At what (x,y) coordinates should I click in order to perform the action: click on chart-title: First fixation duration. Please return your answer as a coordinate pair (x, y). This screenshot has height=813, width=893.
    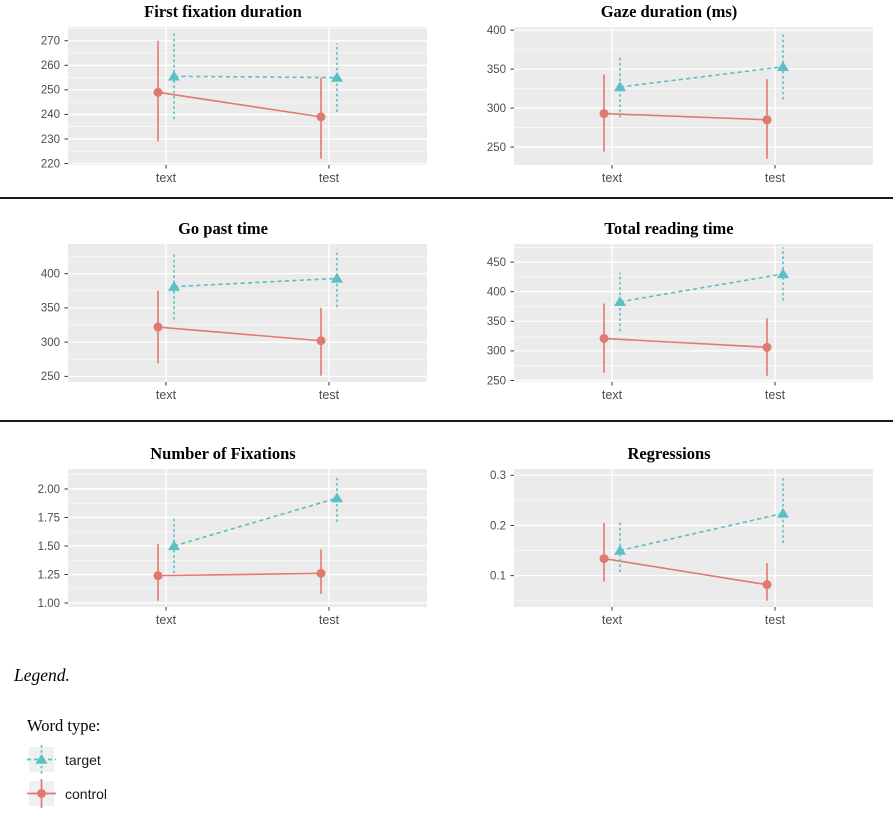
    Looking at the image, I should click on (223, 11).